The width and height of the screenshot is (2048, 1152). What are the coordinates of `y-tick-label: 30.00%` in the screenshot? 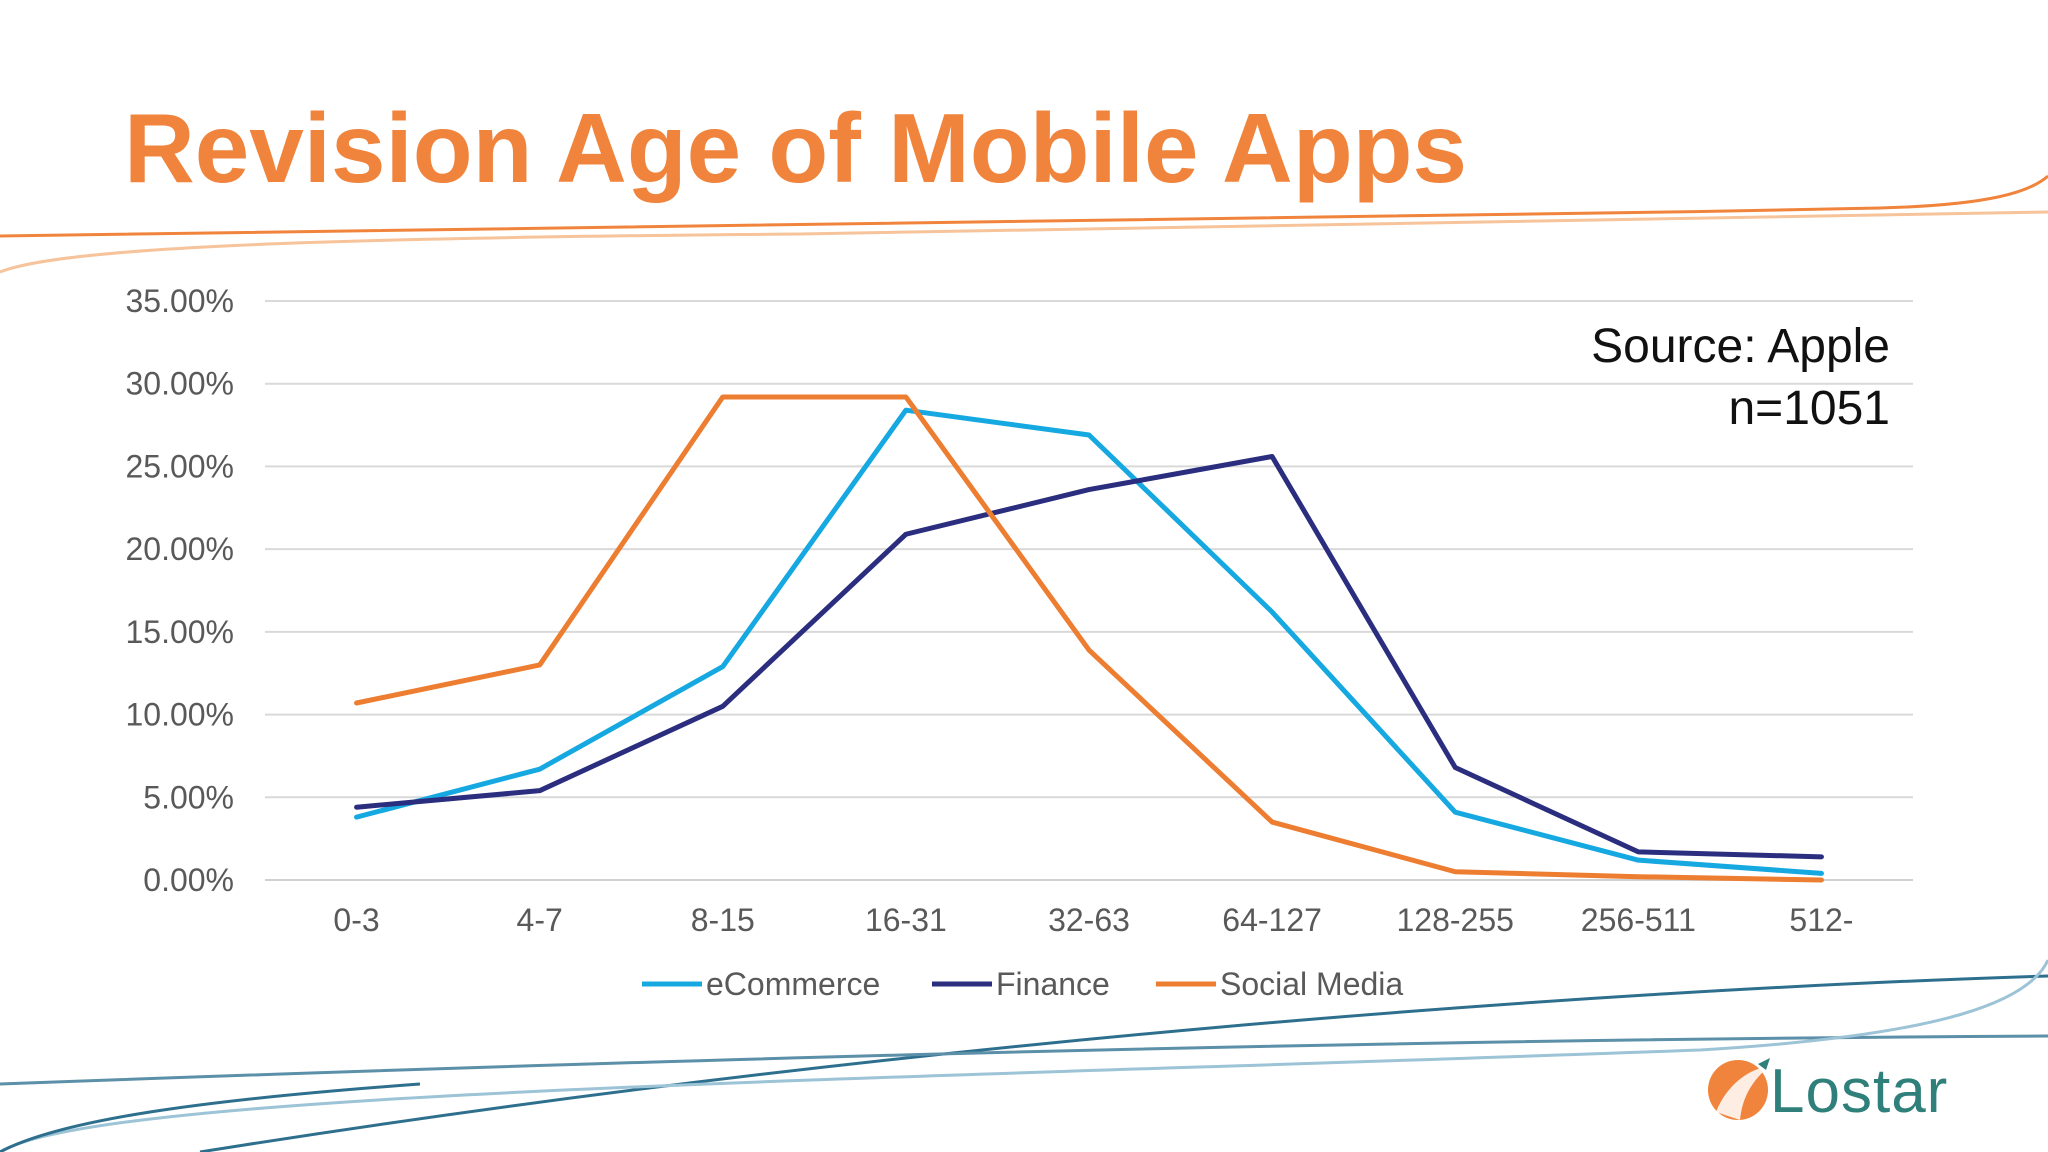 It's located at (179, 384).